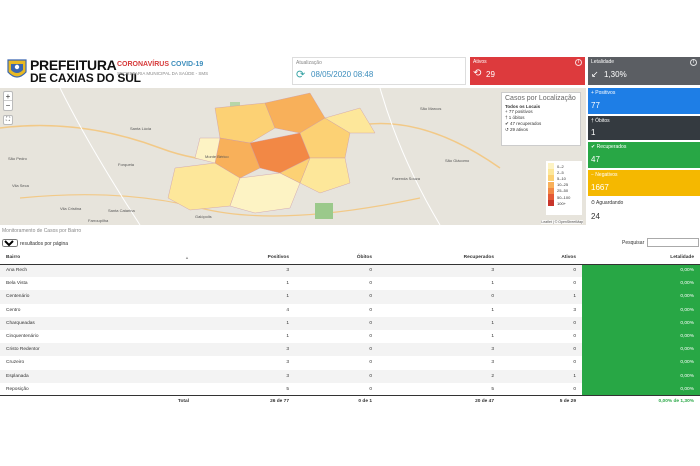 The image size is (700, 466). I want to click on table-cell: Charqueadas, so click(97, 323).